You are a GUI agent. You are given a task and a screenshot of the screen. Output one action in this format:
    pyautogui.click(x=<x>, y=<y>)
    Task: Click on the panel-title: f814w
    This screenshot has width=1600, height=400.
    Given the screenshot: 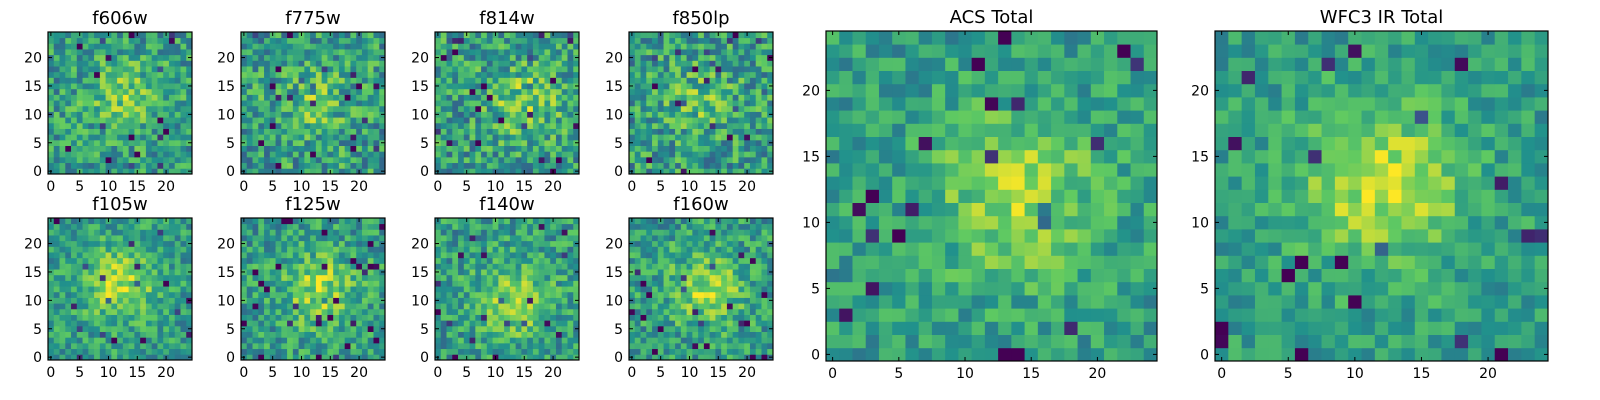 What is the action you would take?
    pyautogui.click(x=506, y=18)
    